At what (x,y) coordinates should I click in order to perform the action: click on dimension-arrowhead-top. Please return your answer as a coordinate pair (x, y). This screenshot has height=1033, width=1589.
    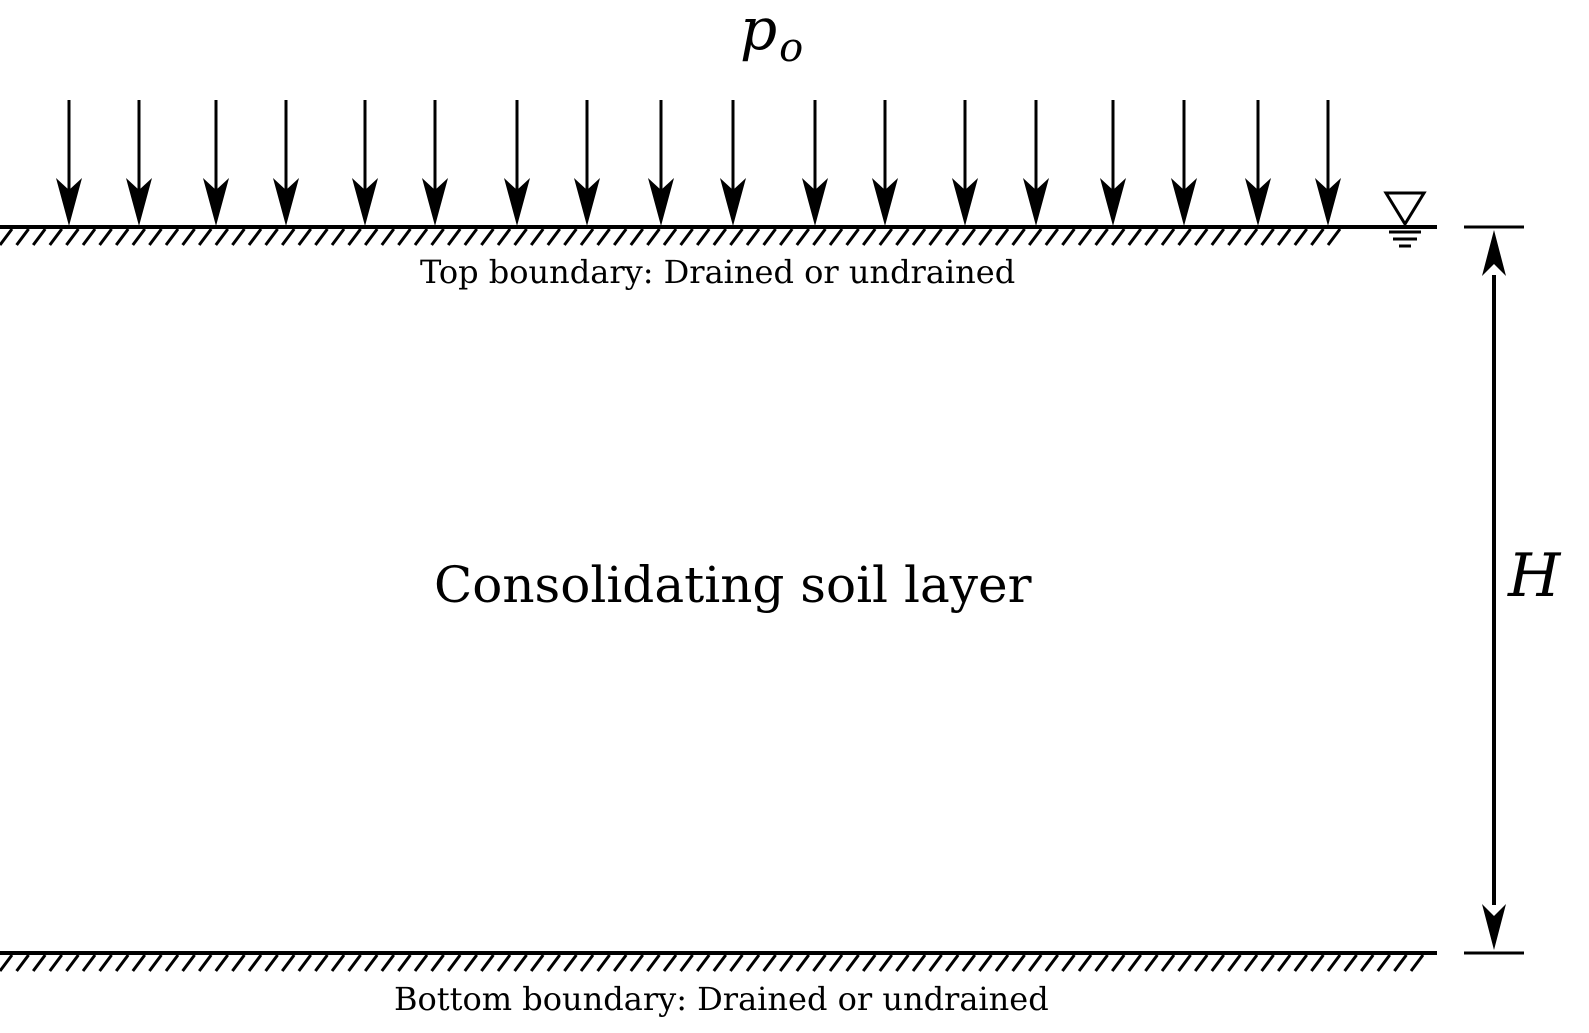
    Looking at the image, I should click on (1494, 253).